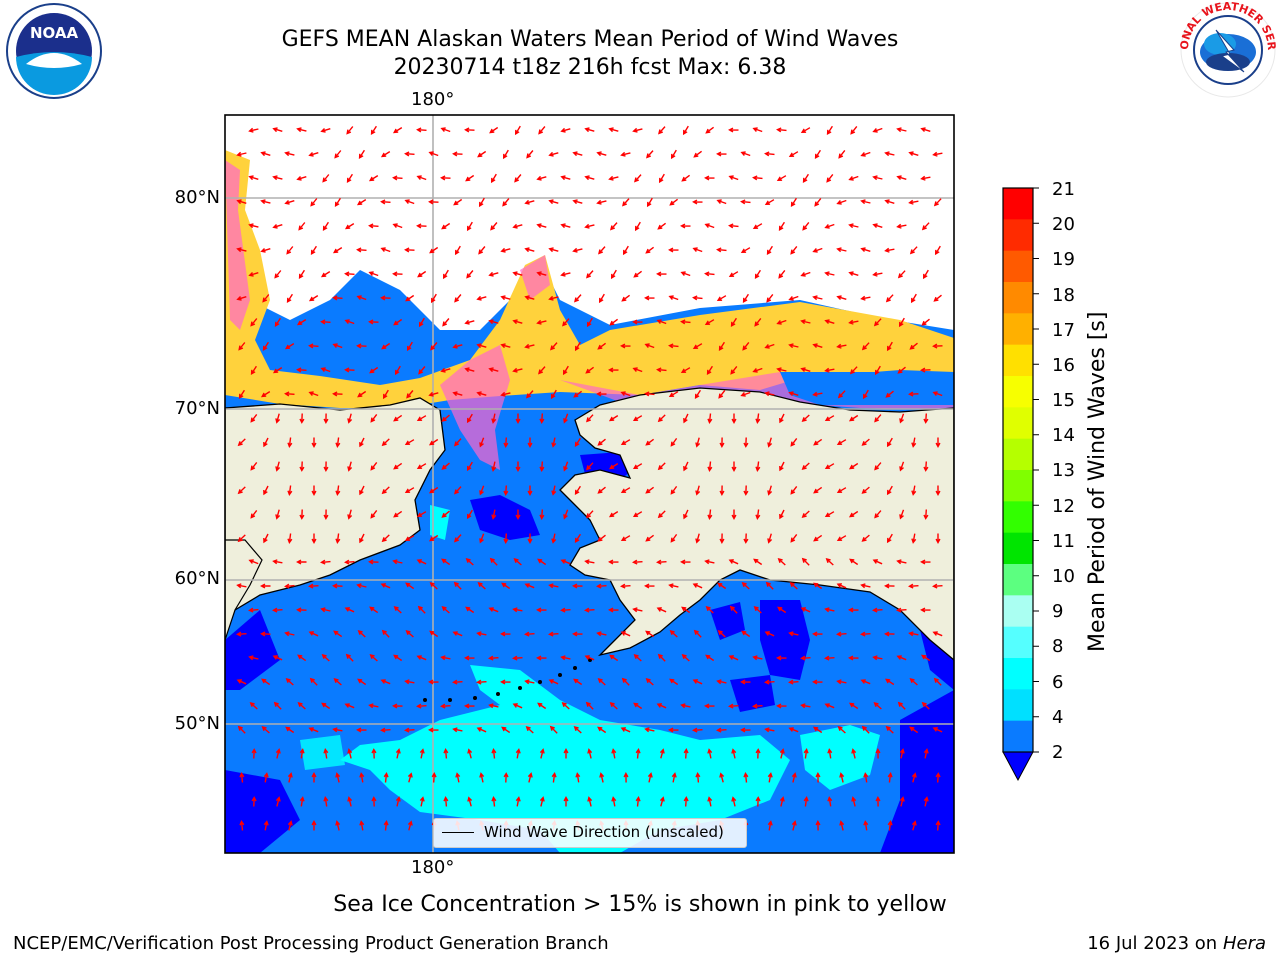 Image resolution: width=1280 pixels, height=960 pixels. I want to click on footer-date: 16 Jul 2023 on Hera, so click(1176, 943).